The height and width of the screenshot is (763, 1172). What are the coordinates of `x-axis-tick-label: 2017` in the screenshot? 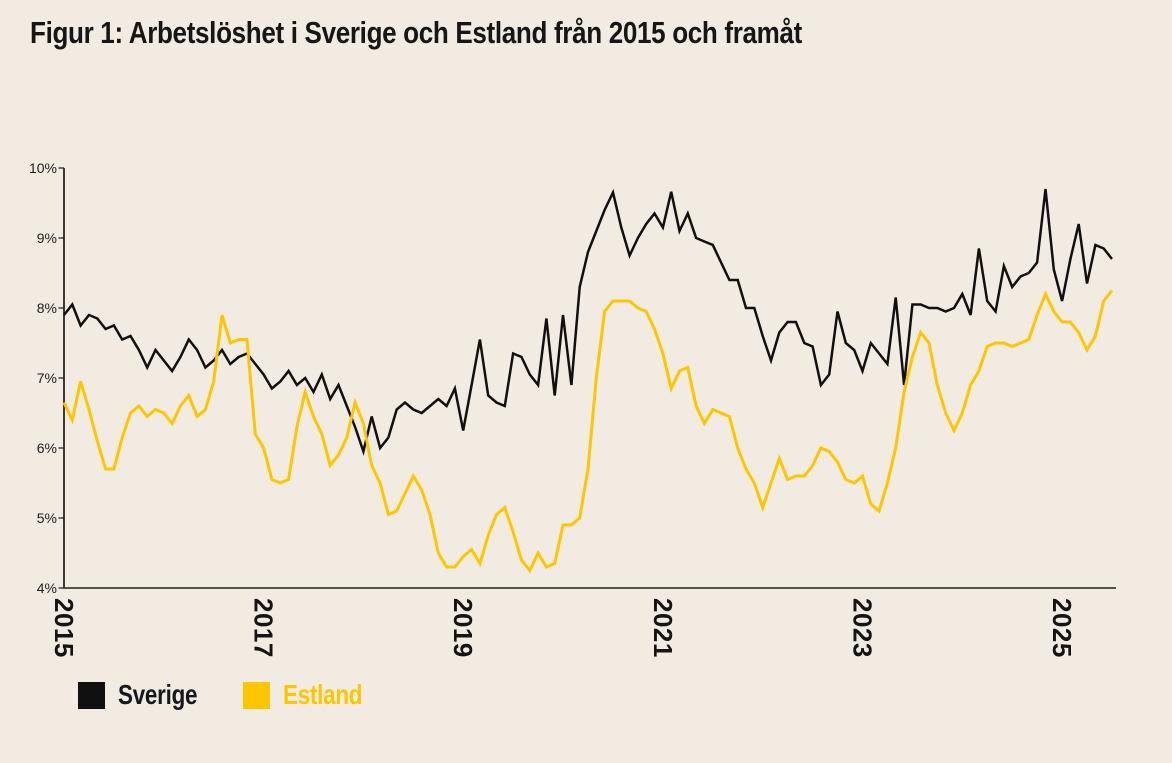 It's located at (264, 628).